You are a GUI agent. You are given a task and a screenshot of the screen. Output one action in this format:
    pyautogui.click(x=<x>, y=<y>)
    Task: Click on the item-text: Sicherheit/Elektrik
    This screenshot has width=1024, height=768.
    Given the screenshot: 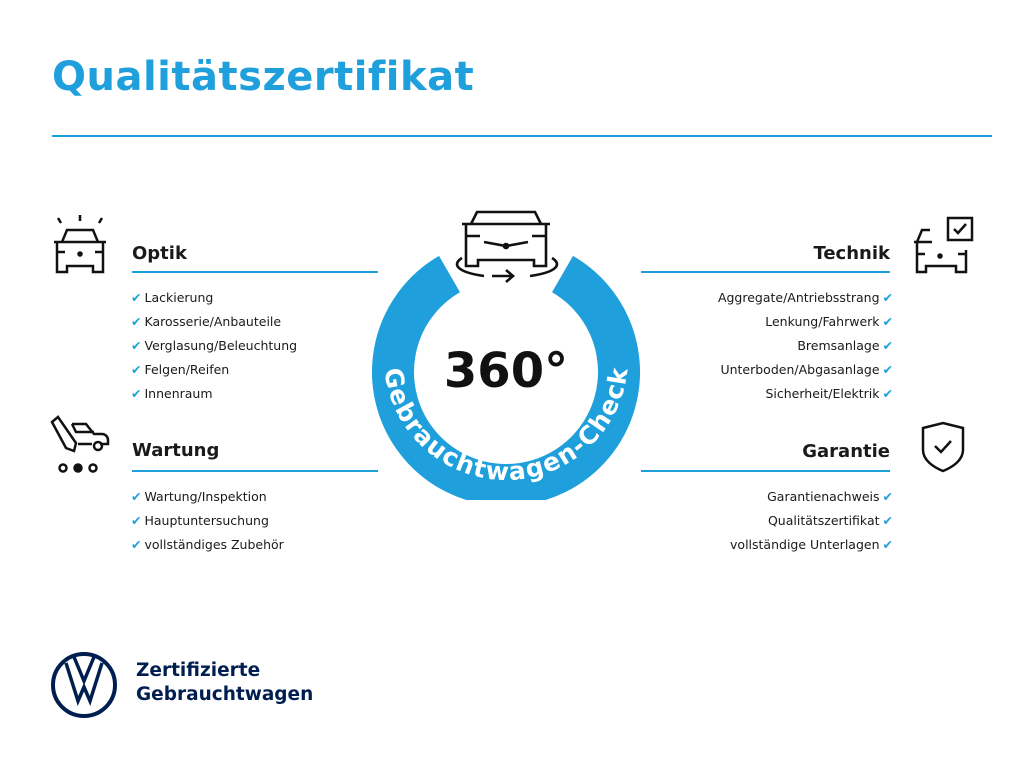 What is the action you would take?
    pyautogui.click(x=822, y=393)
    